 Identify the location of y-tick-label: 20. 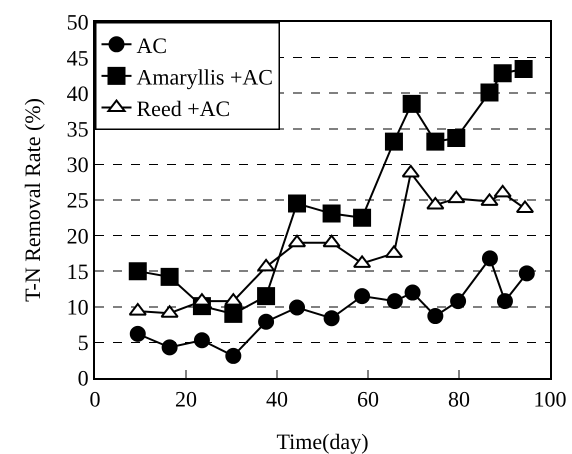
(77, 235).